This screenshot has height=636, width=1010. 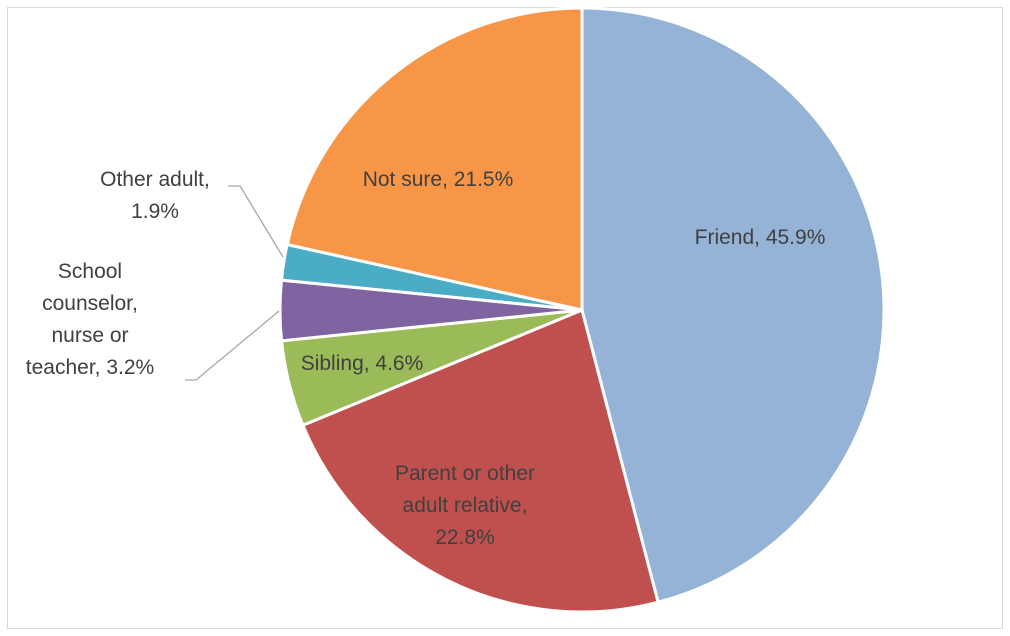 What do you see at coordinates (90, 319) in the screenshot?
I see `slice-label-school-counselor-nurse-or-teacher: School counselor, nurse or teacher, 3.2%` at bounding box center [90, 319].